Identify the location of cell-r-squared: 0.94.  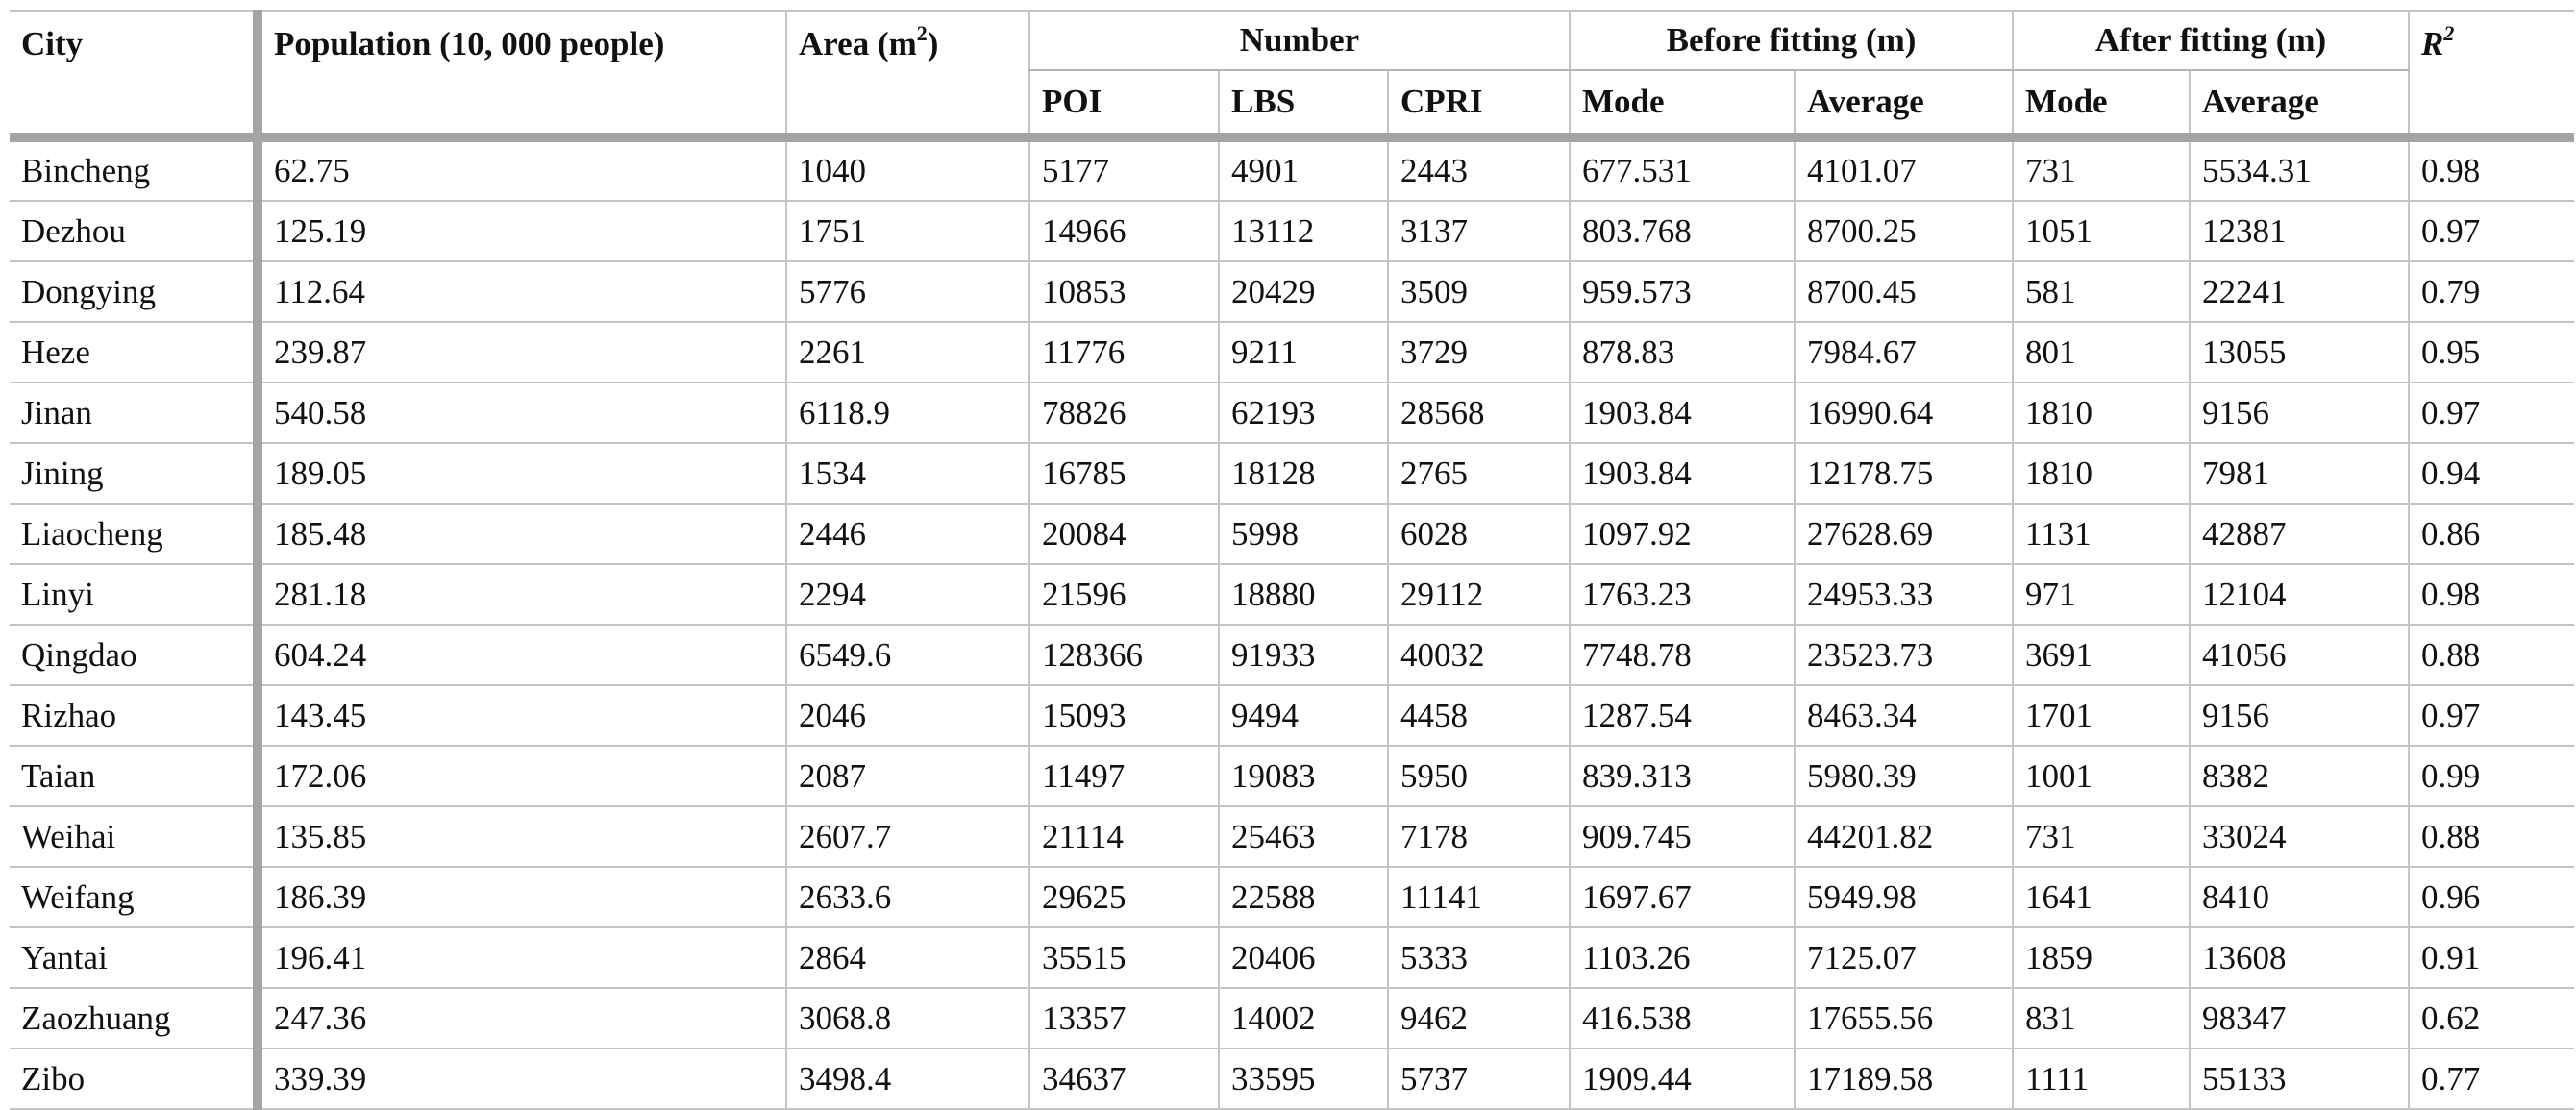
(2492, 474).